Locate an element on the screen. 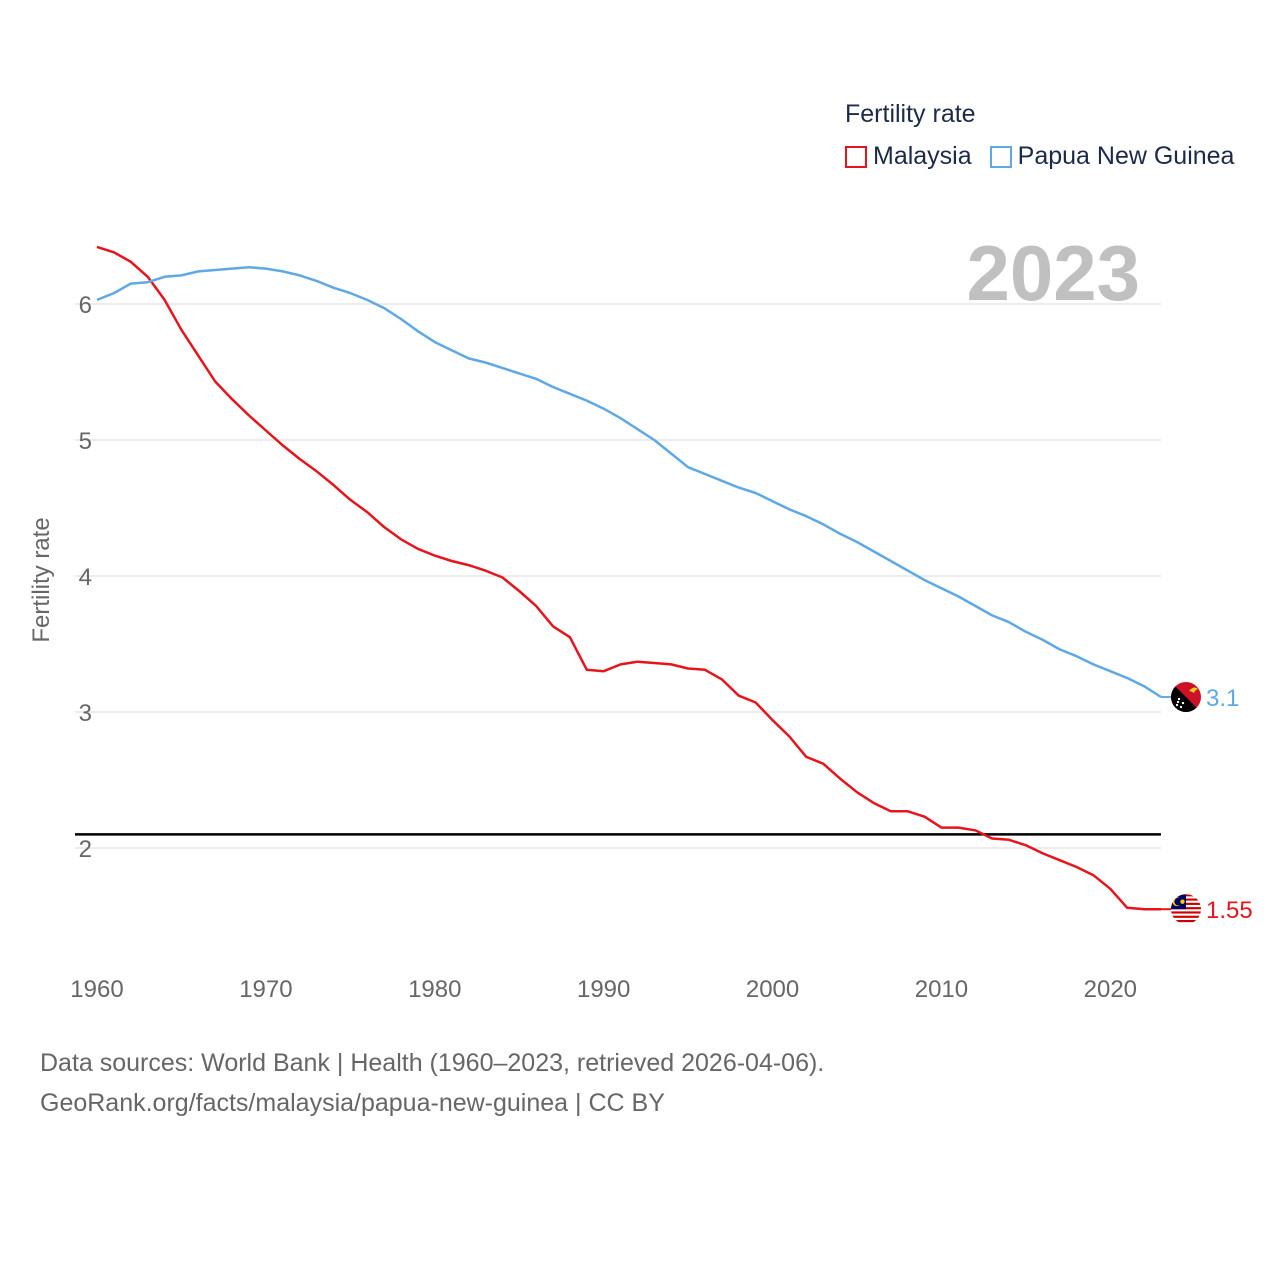 This screenshot has width=1280, height=1280. malaysia-flag-icon is located at coordinates (1186, 909).